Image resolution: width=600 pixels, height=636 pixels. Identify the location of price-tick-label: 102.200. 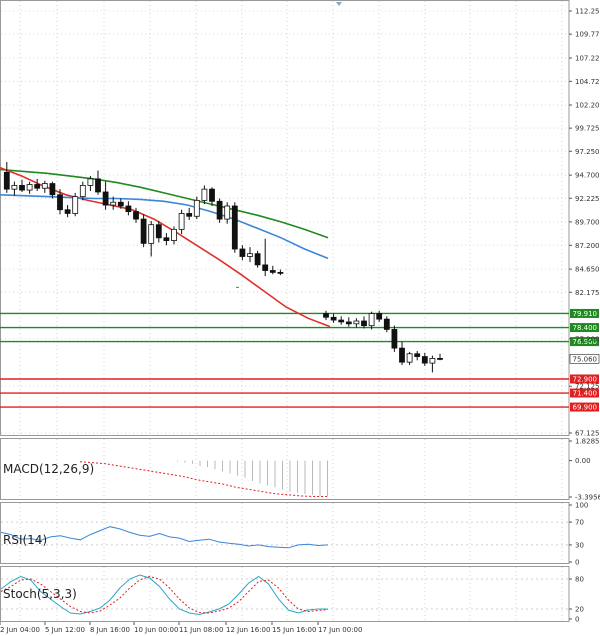
(587, 105).